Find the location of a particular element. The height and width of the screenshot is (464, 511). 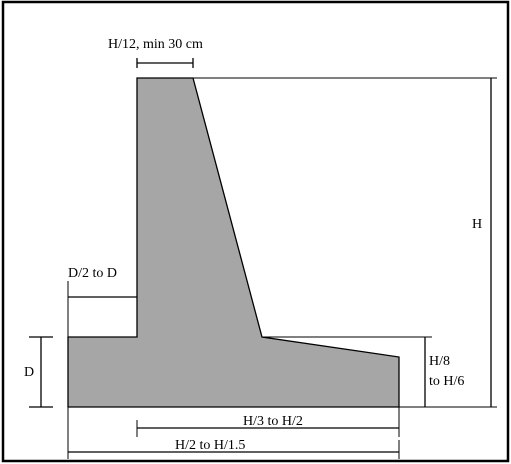

heel-length-label: H/3 to H/2 is located at coordinates (273, 421).